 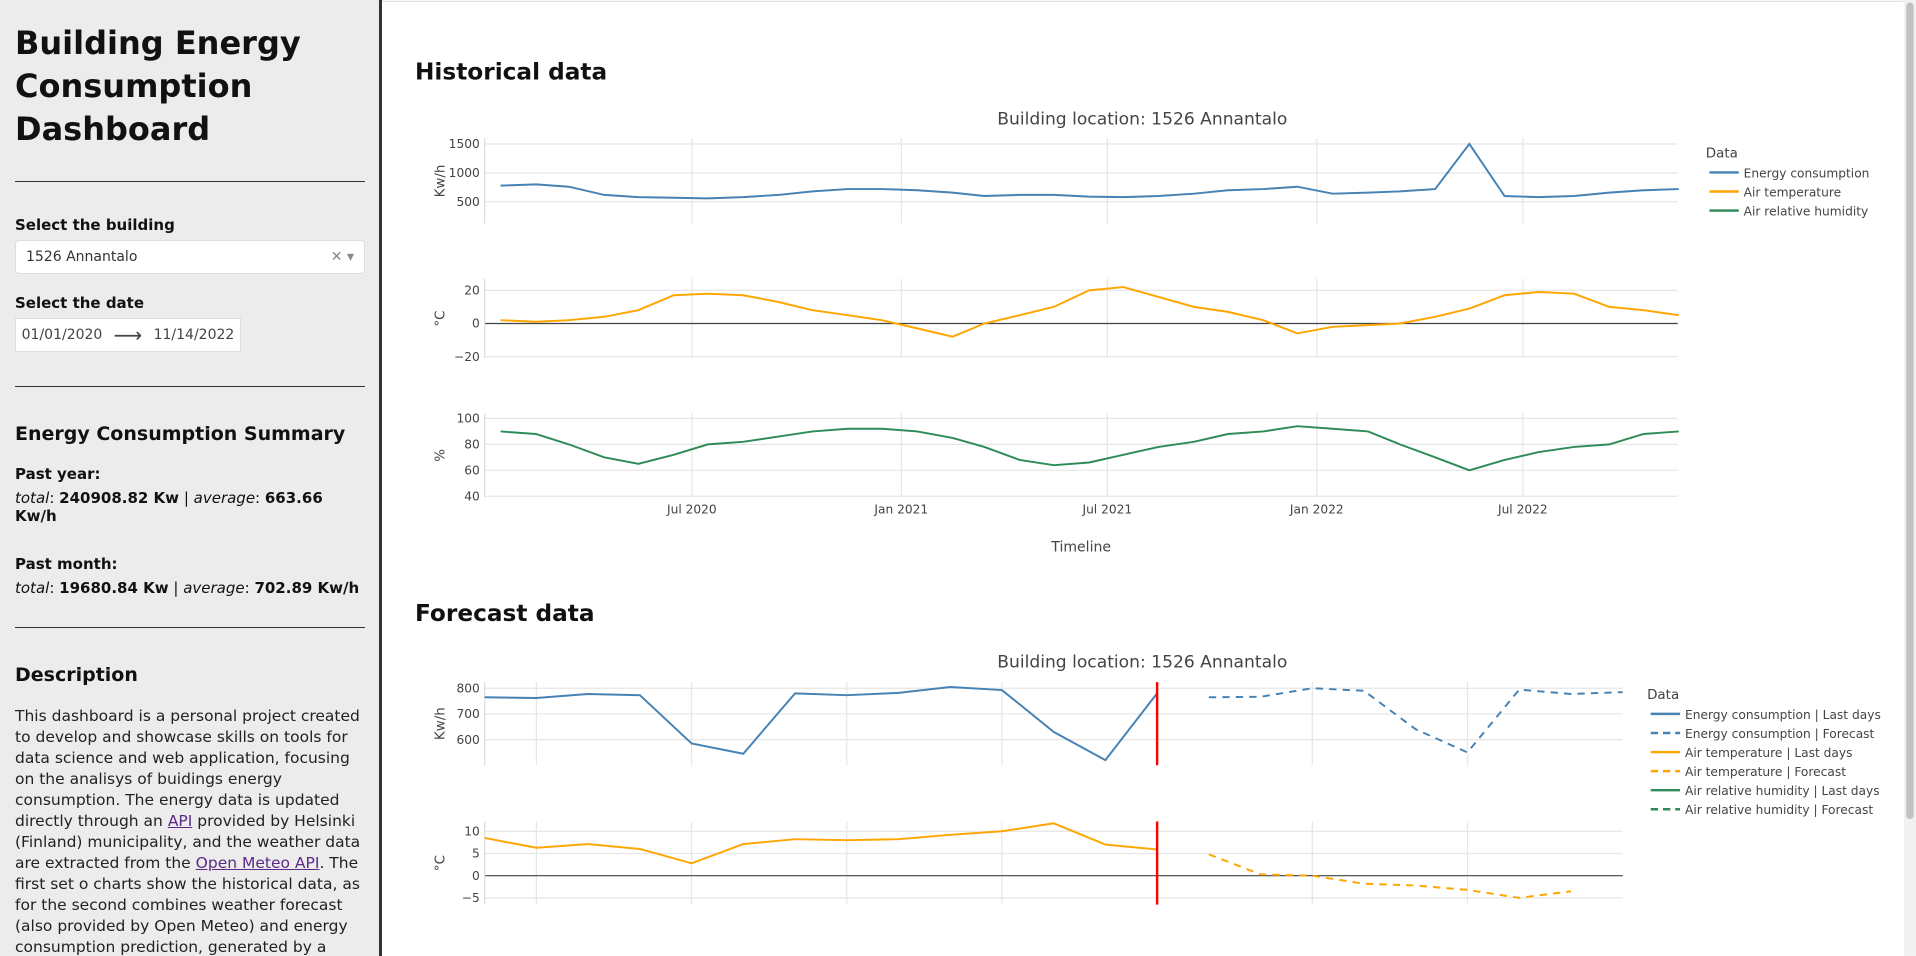 I want to click on x-axis-label: Timeline, so click(x=1080, y=547).